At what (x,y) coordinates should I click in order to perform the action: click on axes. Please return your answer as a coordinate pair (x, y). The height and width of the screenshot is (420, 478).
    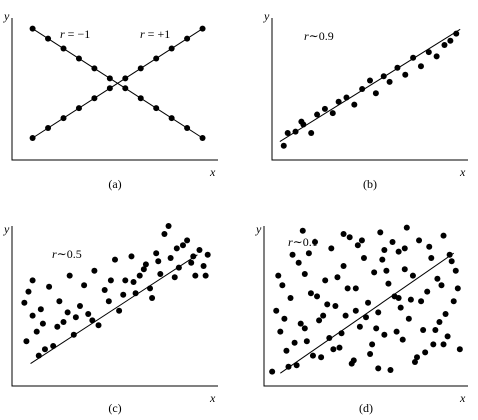
    Looking at the image, I should click on (114, 89).